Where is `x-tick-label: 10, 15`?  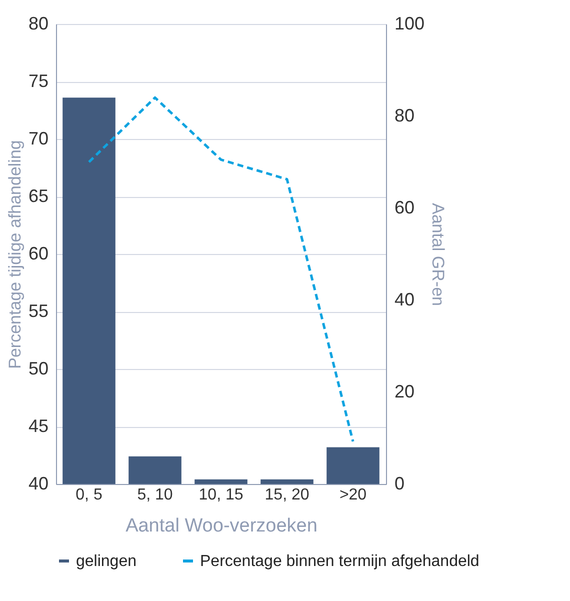 x-tick-label: 10, 15 is located at coordinates (221, 495).